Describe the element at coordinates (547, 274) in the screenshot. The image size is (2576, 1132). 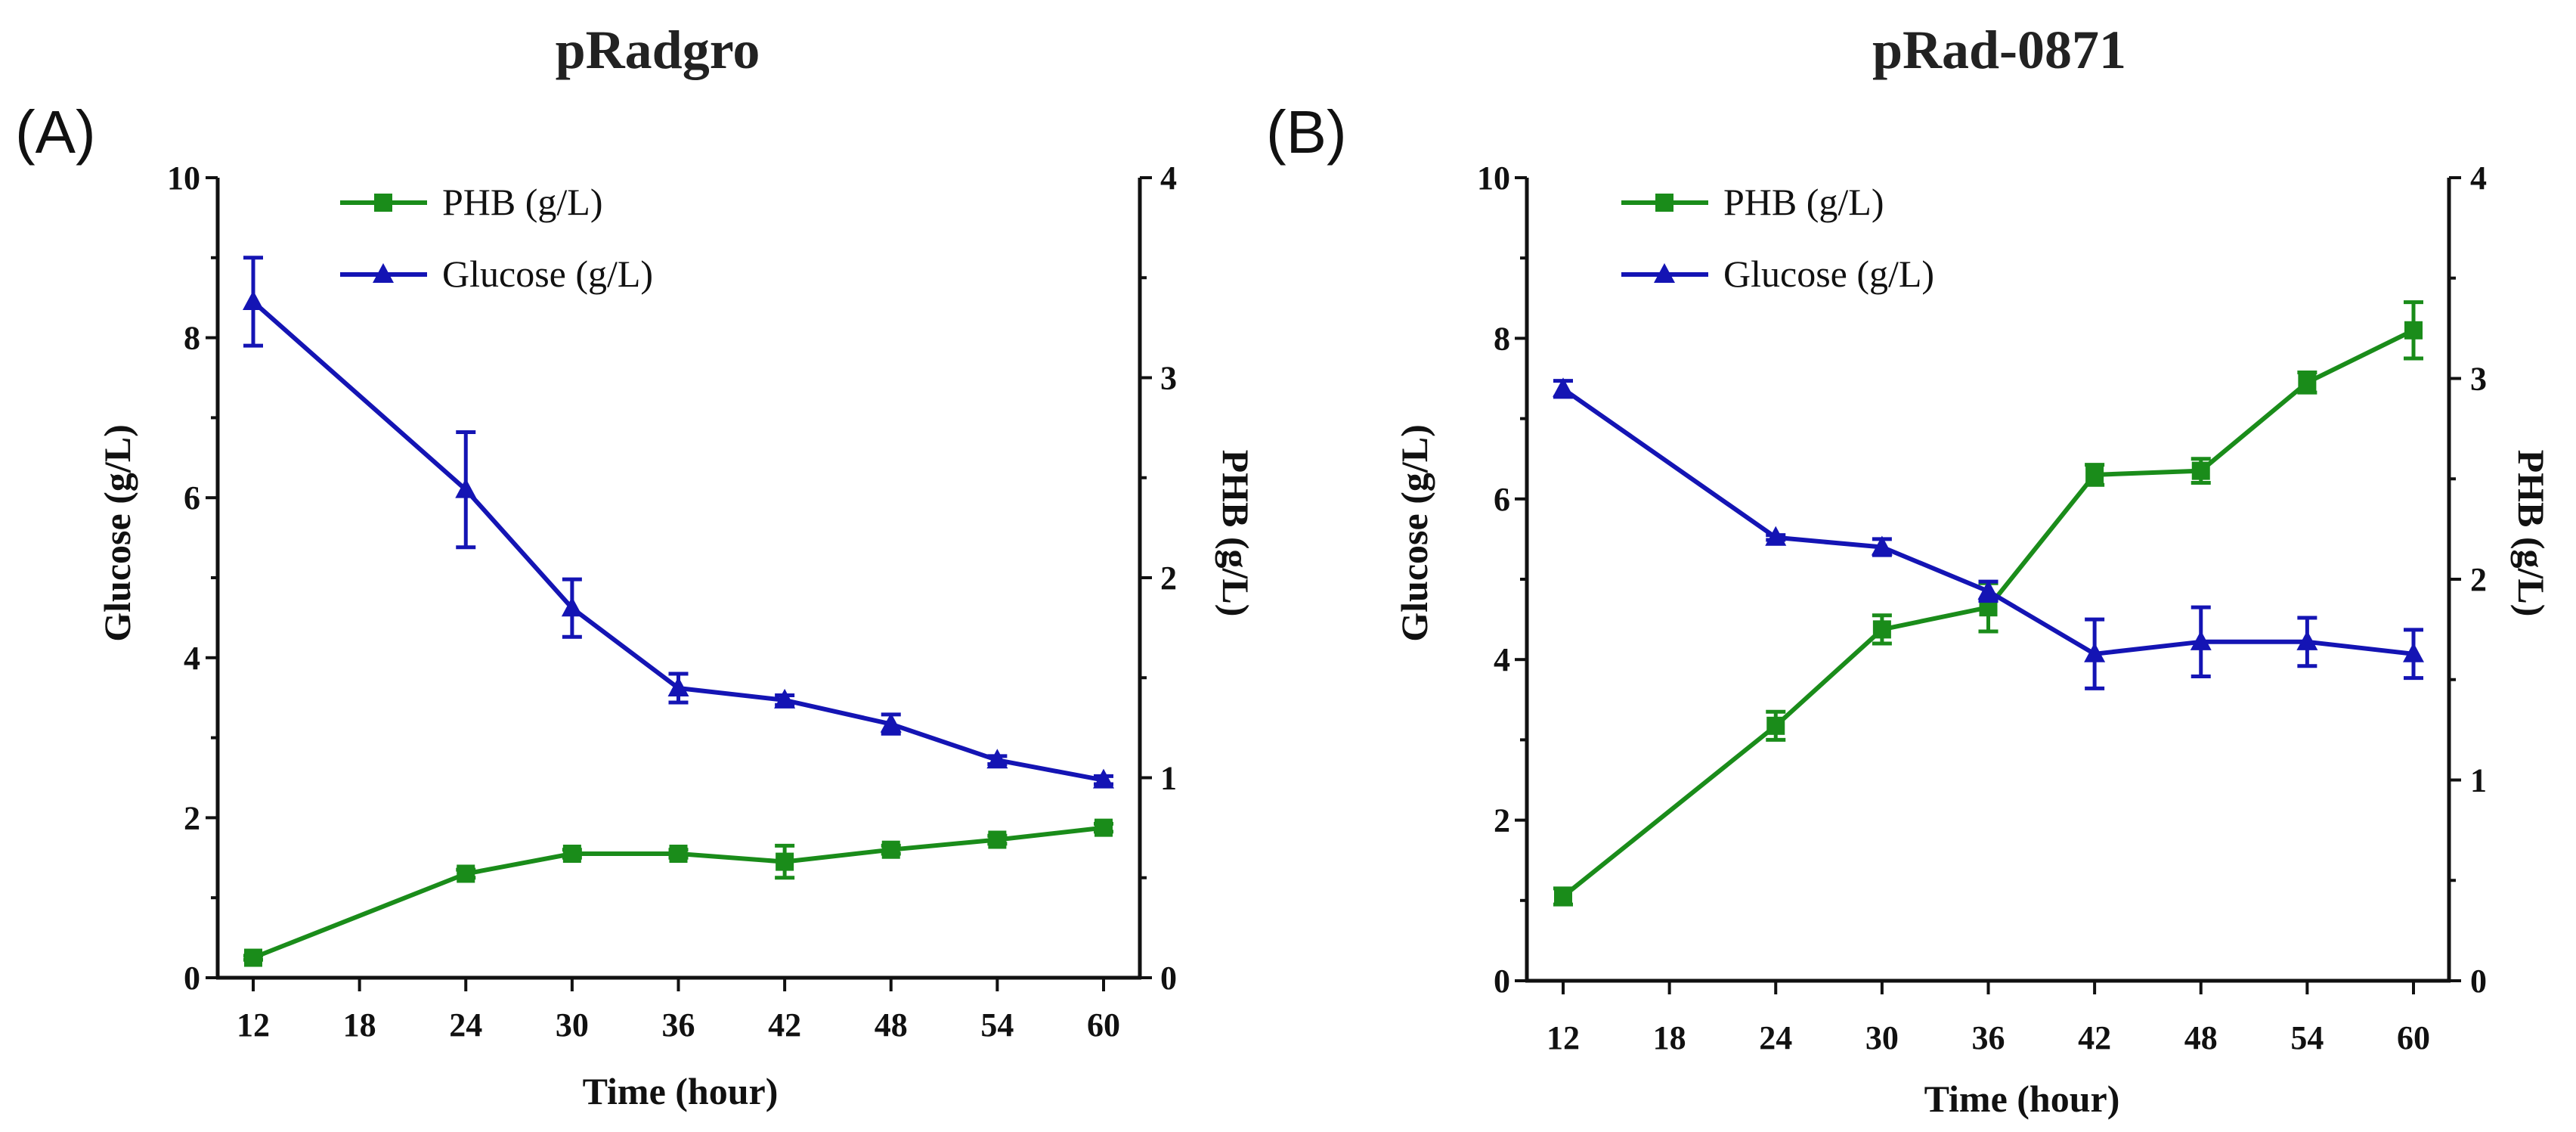
I see `legend-label: Glucose (g/L)` at that location.